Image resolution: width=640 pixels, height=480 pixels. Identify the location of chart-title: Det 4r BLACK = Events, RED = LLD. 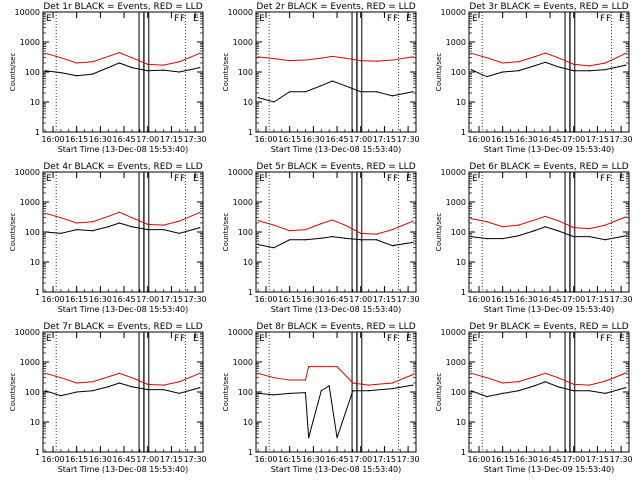
(122, 167).